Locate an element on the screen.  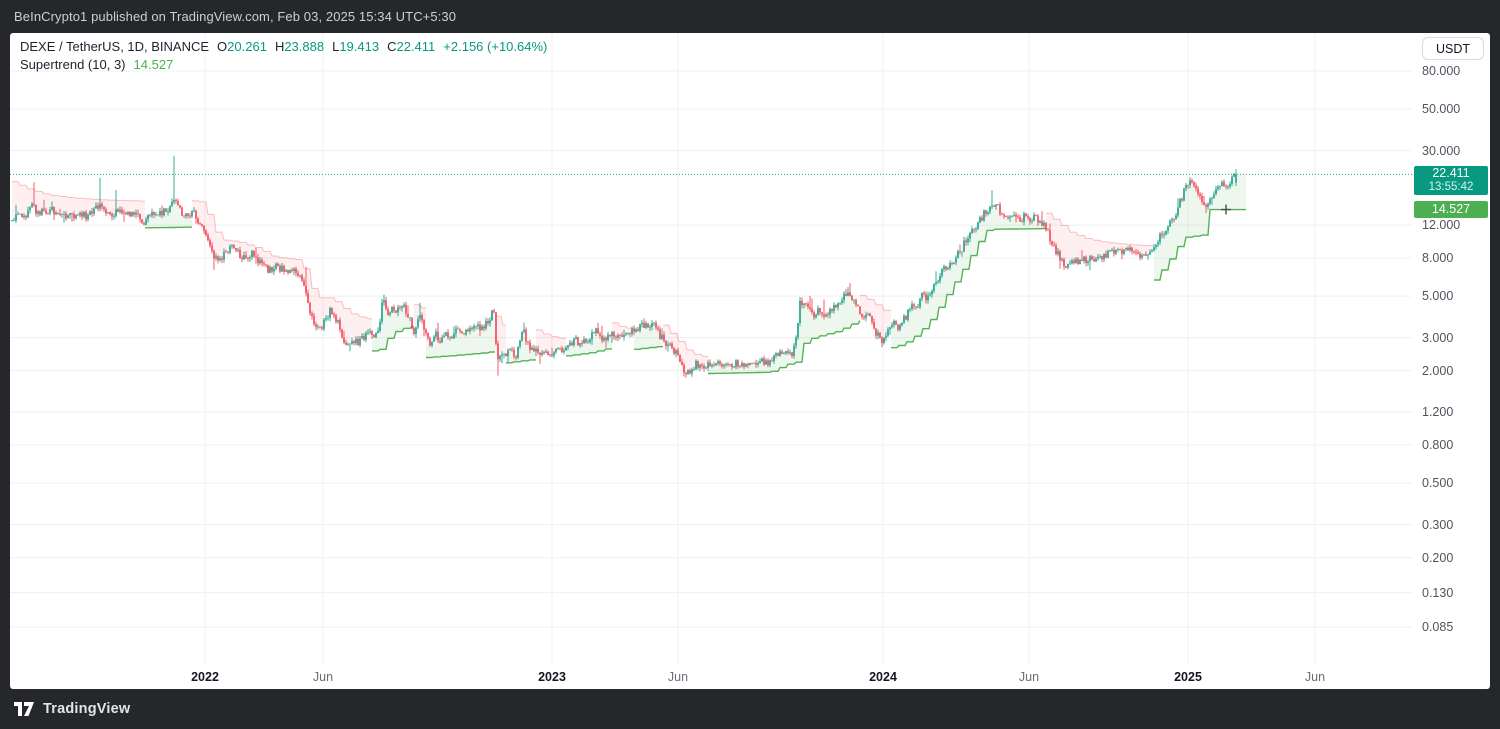
supertrend-badge: 14.527 is located at coordinates (1451, 210).